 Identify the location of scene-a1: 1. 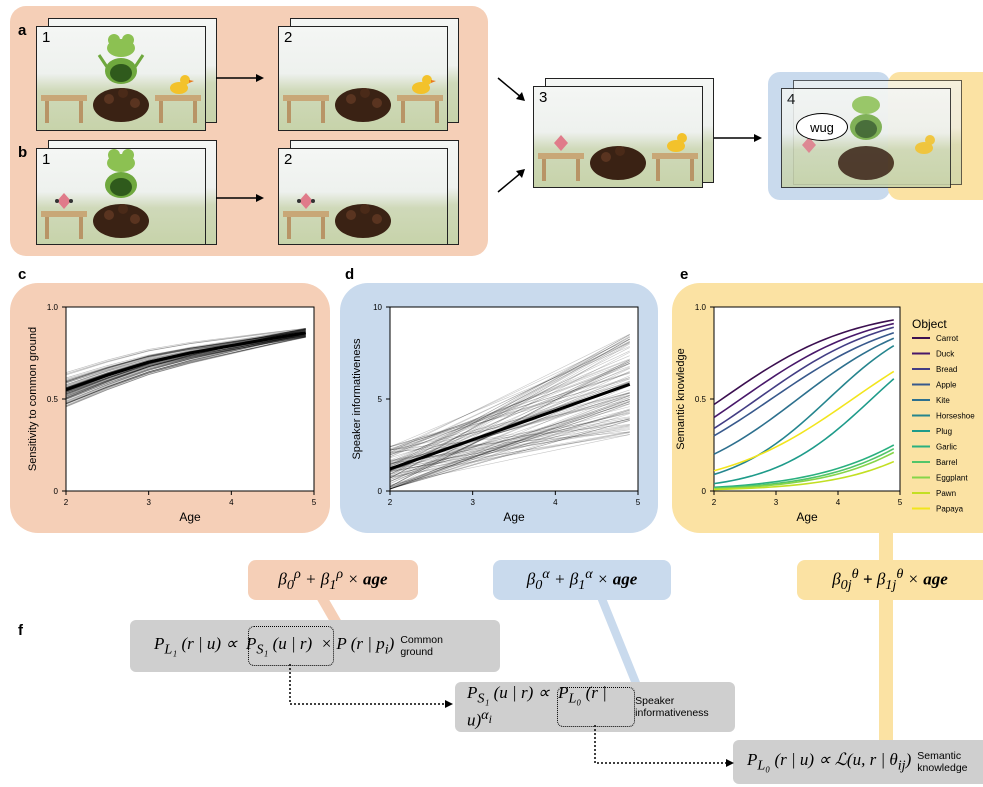
(121, 78).